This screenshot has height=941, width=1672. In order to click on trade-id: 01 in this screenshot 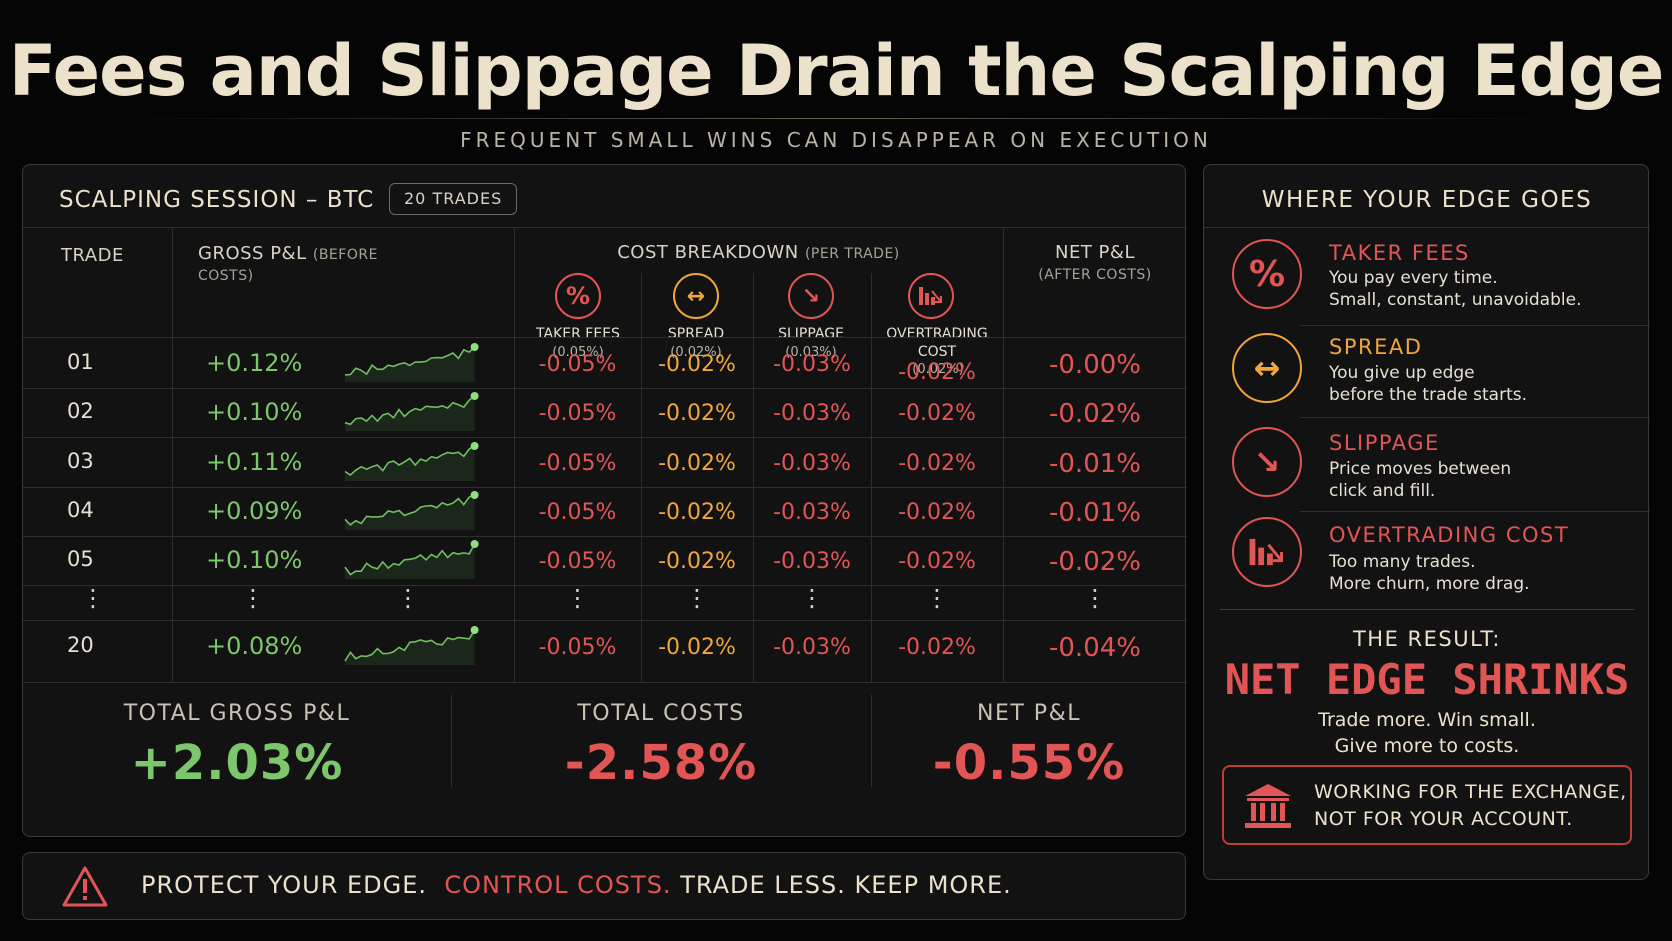, I will do `click(80, 362)`.